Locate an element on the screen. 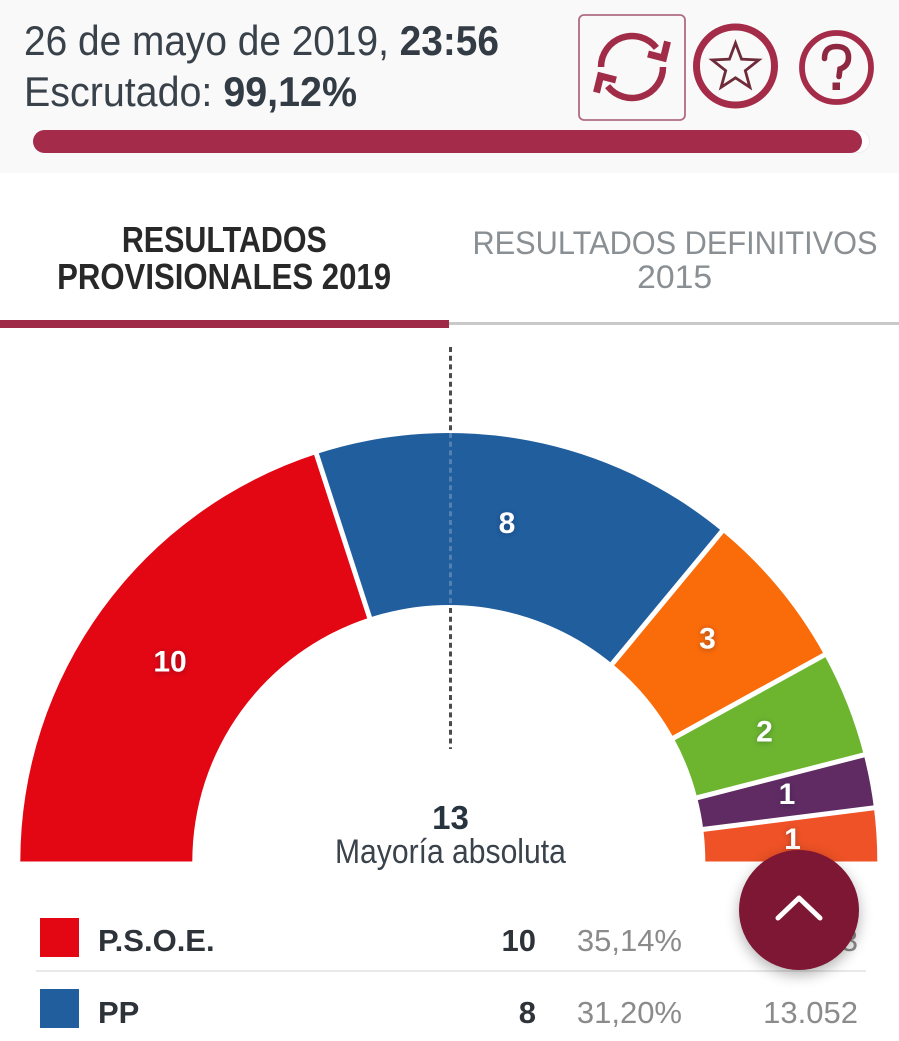 The image size is (899, 1041). svg-text: 3 is located at coordinates (707, 640).